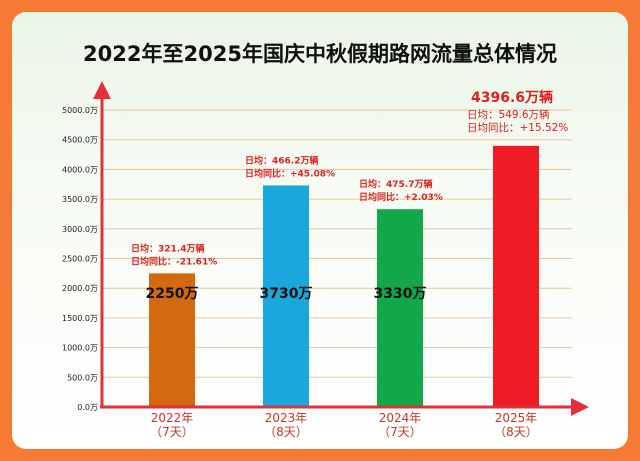  I want to click on daily-average-note: 日均：475.7万辆, so click(395, 184).